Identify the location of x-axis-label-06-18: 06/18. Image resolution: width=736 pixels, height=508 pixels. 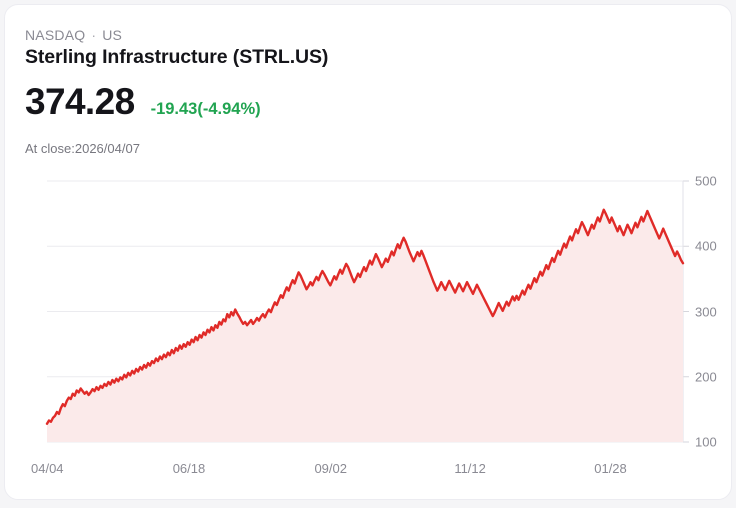
(189, 468).